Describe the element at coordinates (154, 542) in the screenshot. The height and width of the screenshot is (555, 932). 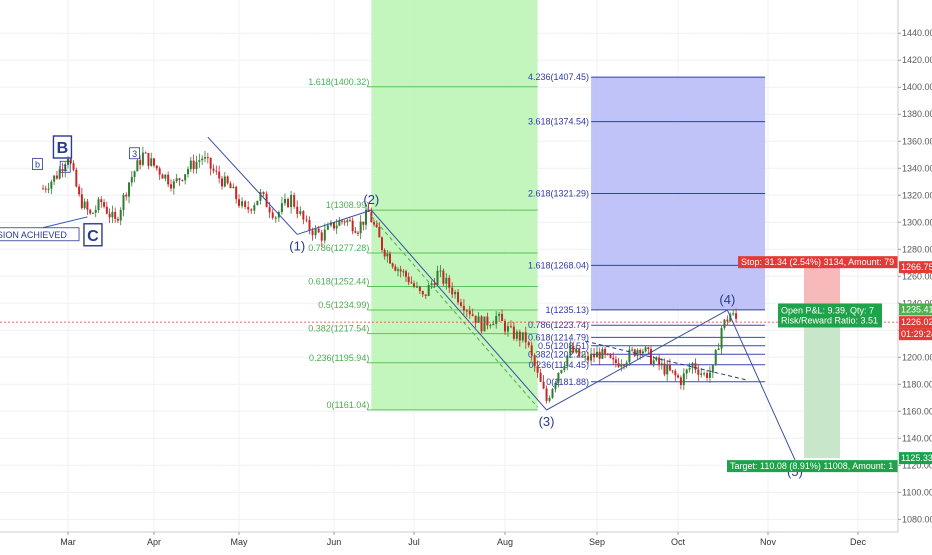
I see `time-tick-label: Apr` at that location.